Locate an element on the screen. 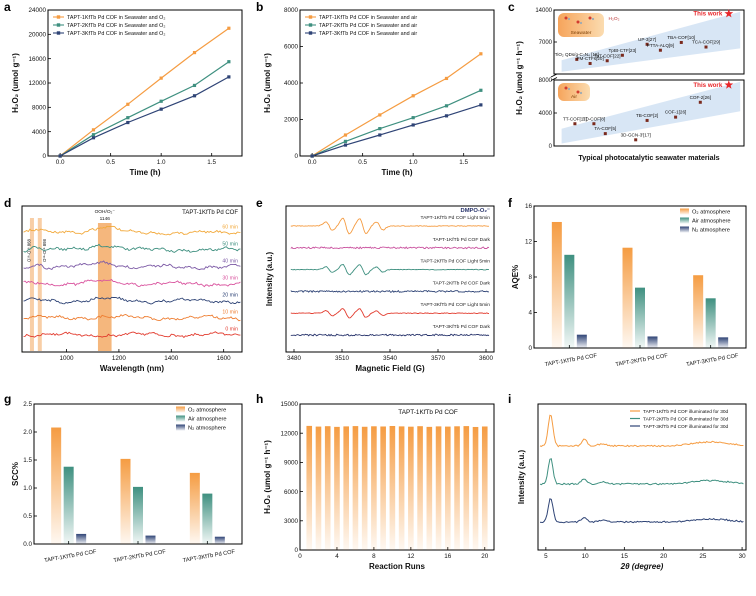 The width and height of the screenshot is (756, 596). y-tick: 0.0 is located at coordinates (27, 544).